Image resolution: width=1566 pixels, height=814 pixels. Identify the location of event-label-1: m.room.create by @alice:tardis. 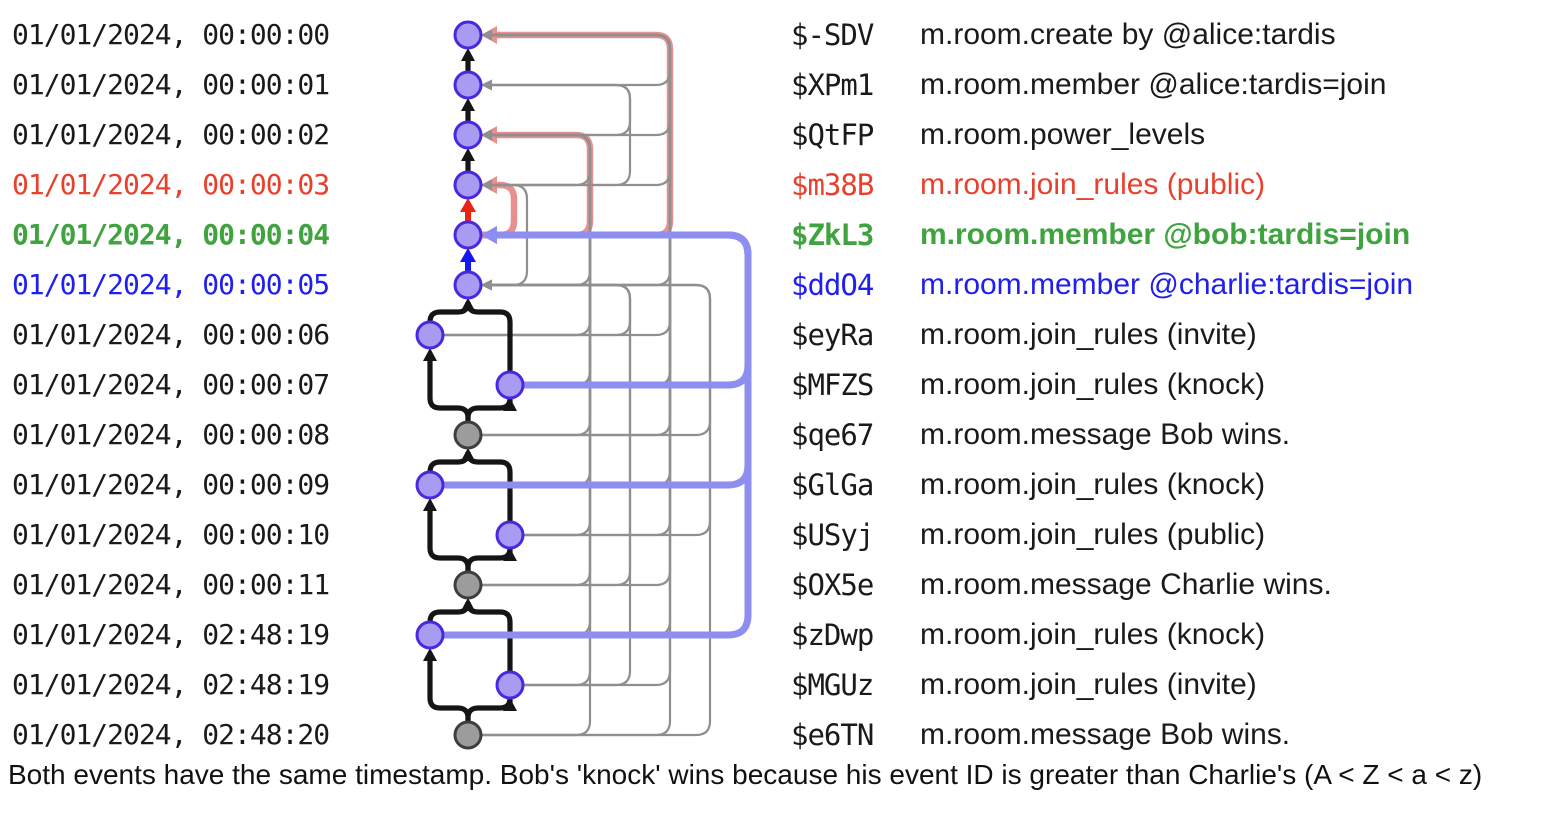
(1128, 34).